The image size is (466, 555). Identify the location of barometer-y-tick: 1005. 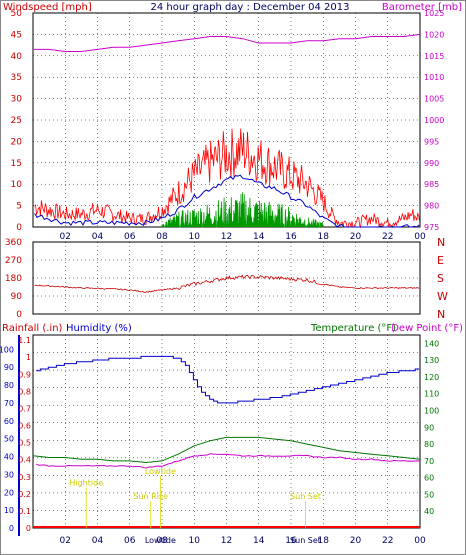
(434, 99).